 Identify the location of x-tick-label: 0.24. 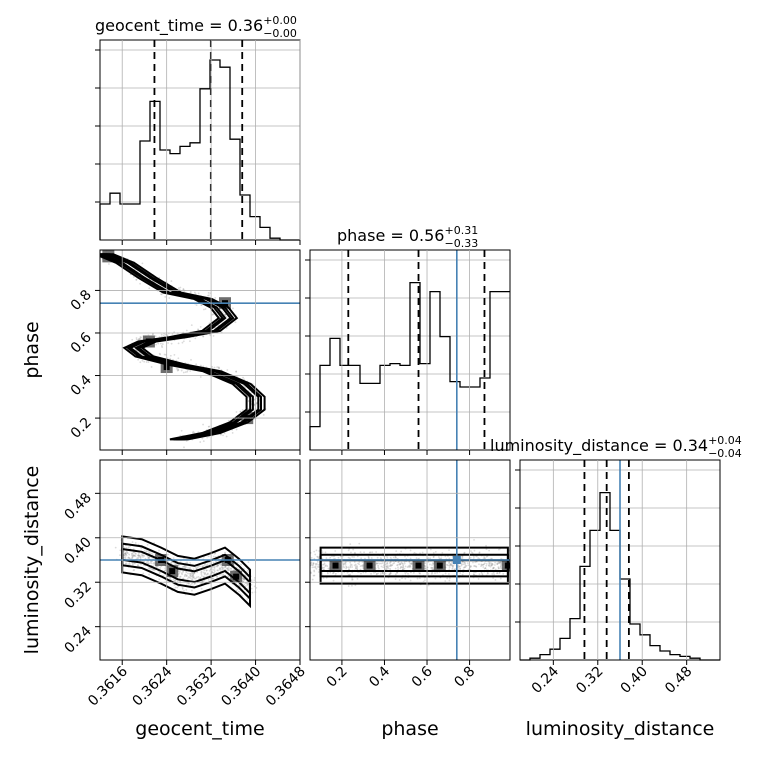
(545, 679).